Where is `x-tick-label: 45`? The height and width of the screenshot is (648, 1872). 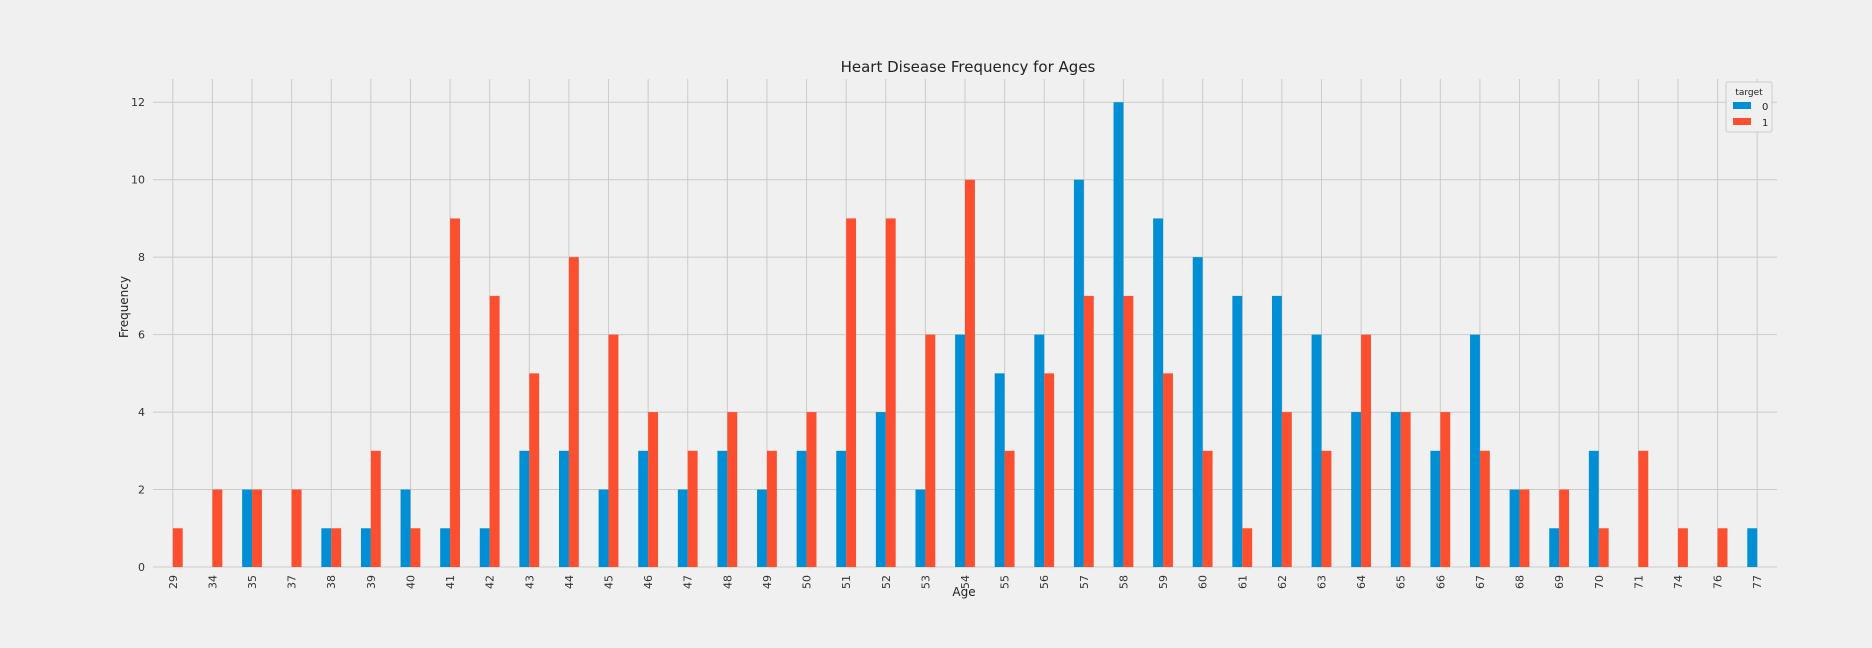
x-tick-label: 45 is located at coordinates (609, 582).